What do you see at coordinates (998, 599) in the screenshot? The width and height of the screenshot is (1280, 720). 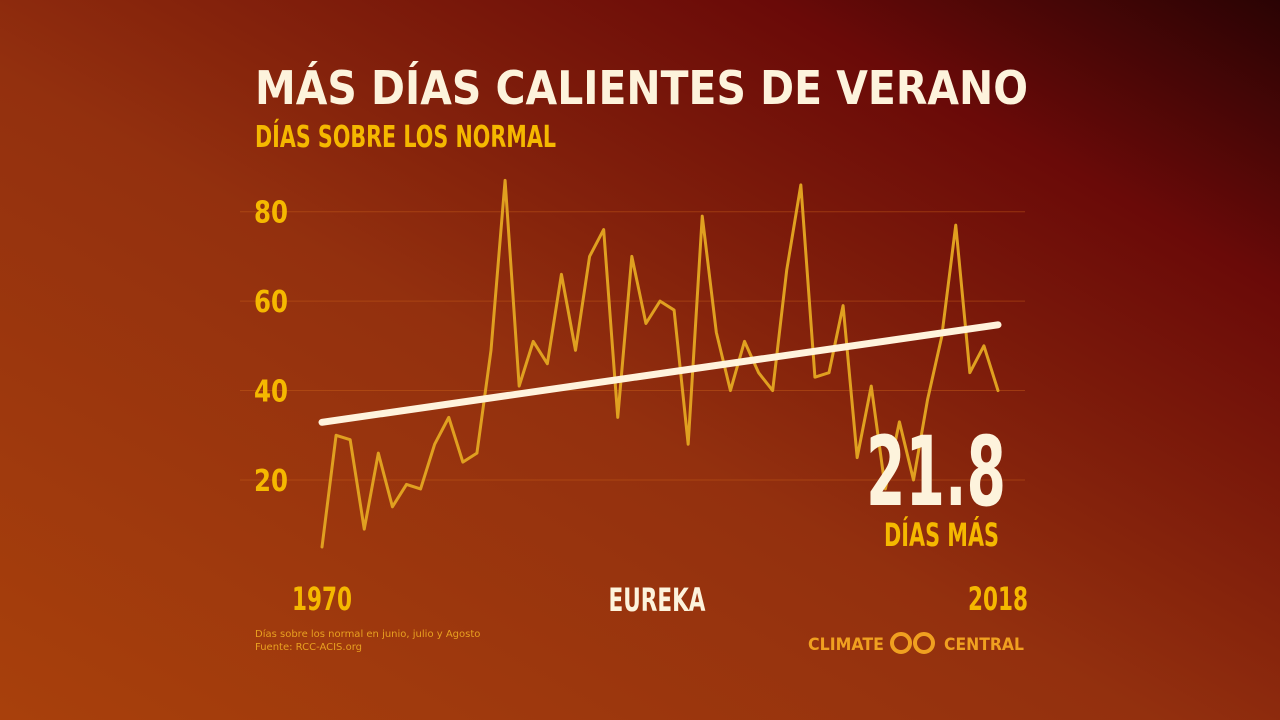 I see `x-tick-label: 2018` at bounding box center [998, 599].